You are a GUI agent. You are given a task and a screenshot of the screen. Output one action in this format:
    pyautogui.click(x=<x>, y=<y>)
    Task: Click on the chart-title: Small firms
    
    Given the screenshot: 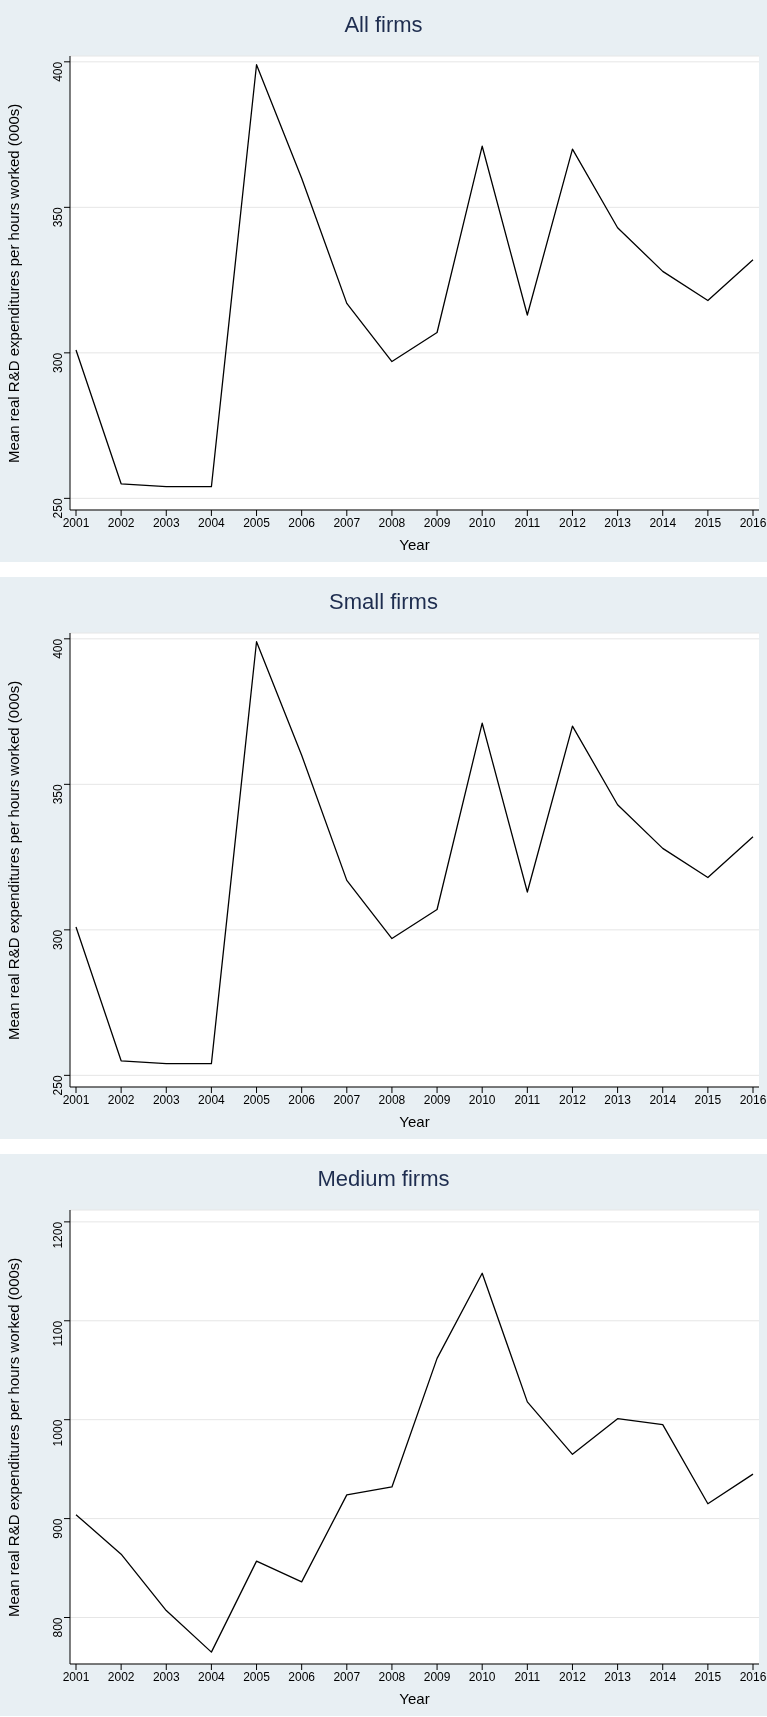 What is the action you would take?
    pyautogui.click(x=383, y=602)
    